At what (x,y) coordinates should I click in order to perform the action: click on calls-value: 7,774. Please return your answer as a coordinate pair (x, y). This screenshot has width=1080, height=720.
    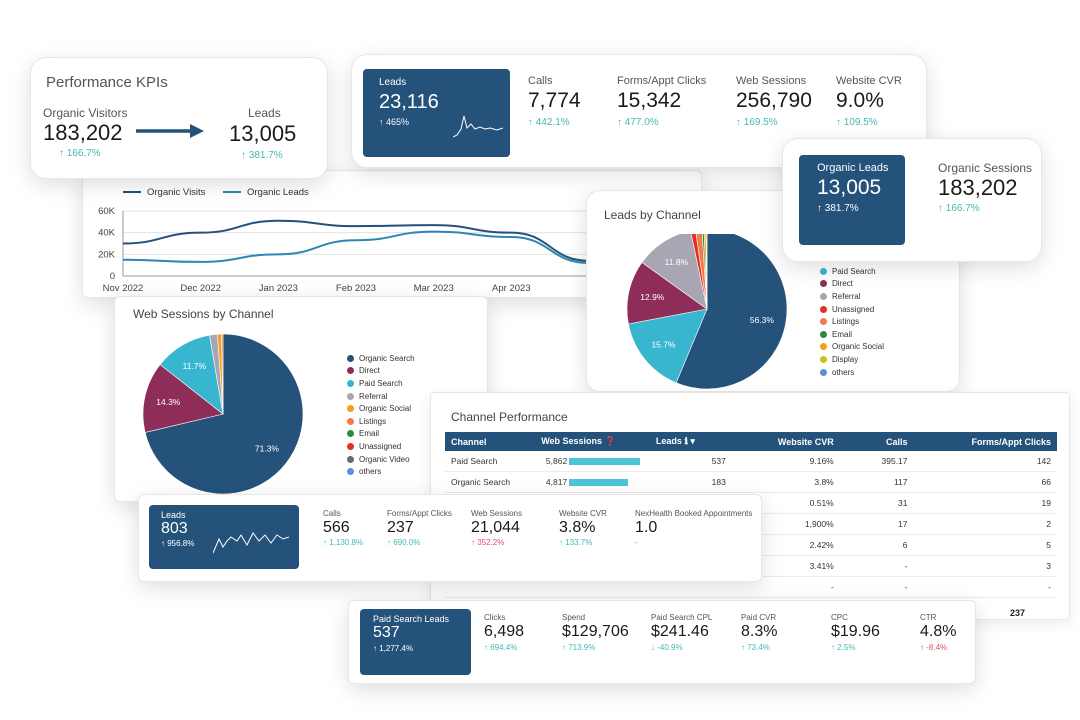
    Looking at the image, I should click on (554, 100).